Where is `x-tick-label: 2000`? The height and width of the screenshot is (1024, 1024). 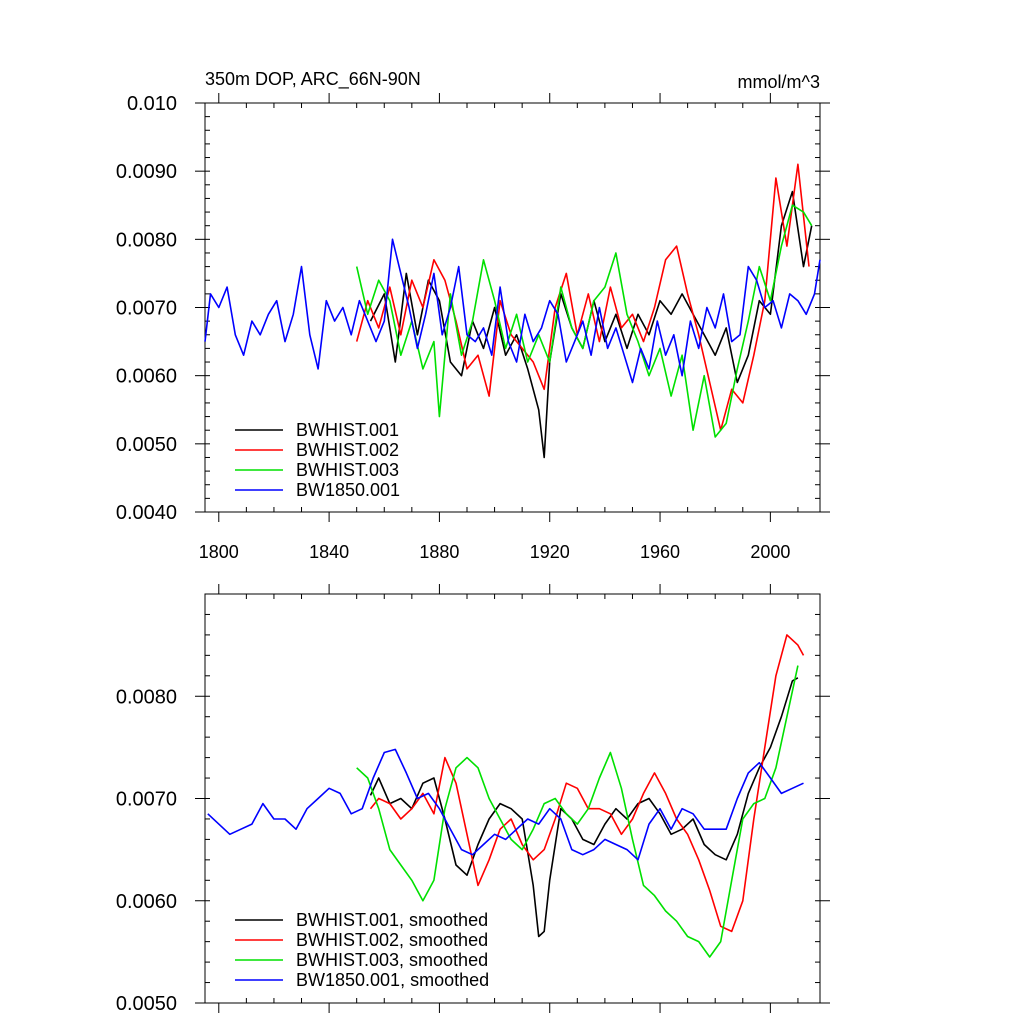 x-tick-label: 2000 is located at coordinates (770, 552).